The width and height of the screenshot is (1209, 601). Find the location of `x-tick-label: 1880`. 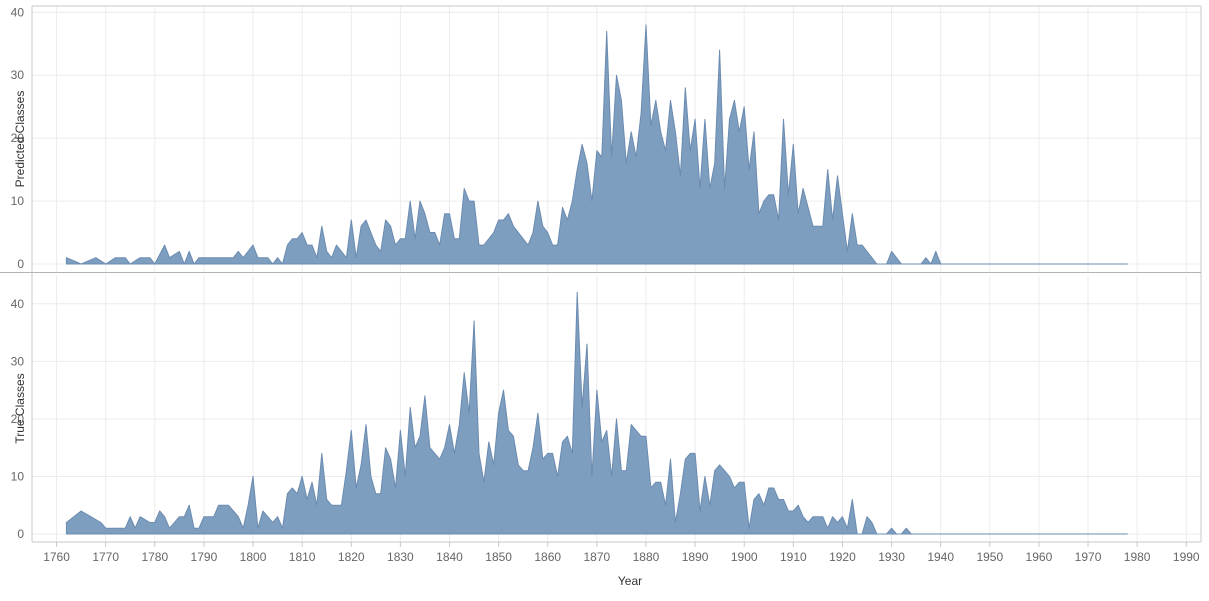

x-tick-label: 1880 is located at coordinates (646, 557).